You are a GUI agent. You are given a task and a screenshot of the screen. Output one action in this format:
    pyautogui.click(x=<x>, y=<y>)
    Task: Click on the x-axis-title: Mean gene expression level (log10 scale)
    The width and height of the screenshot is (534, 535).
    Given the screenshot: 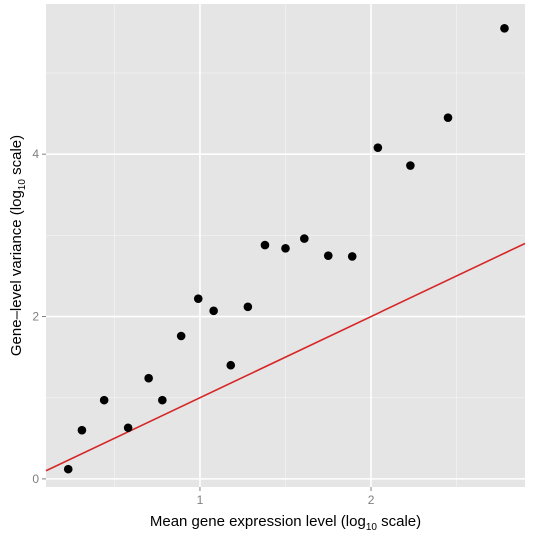 What is the action you would take?
    pyautogui.click(x=285, y=523)
    